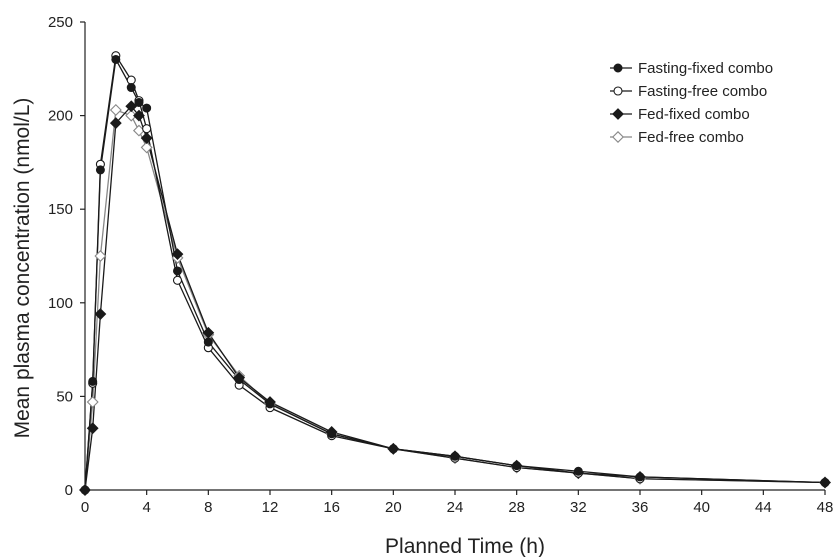  What do you see at coordinates (705, 68) in the screenshot?
I see `legend-label: Fasting-fixed combo` at bounding box center [705, 68].